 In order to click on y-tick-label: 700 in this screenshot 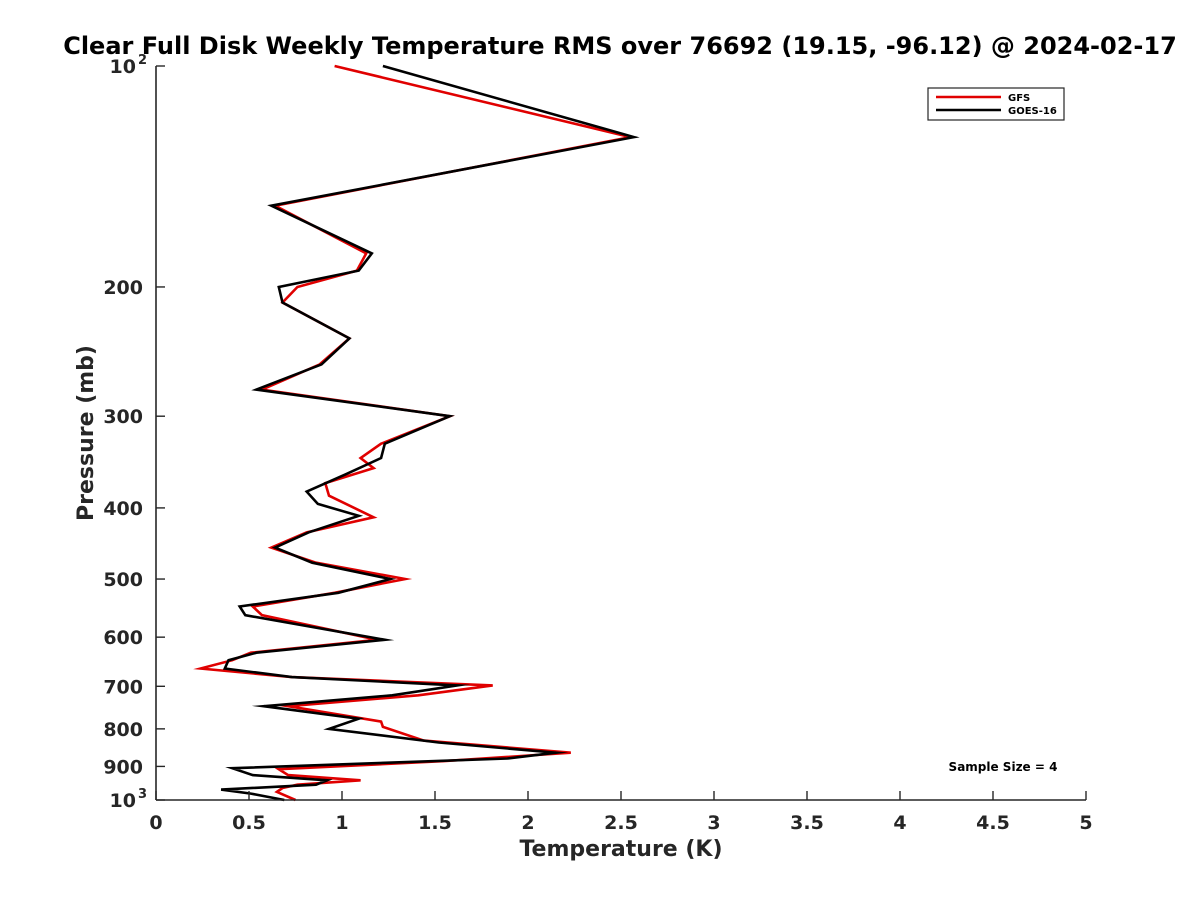, I will do `click(123, 687)`.